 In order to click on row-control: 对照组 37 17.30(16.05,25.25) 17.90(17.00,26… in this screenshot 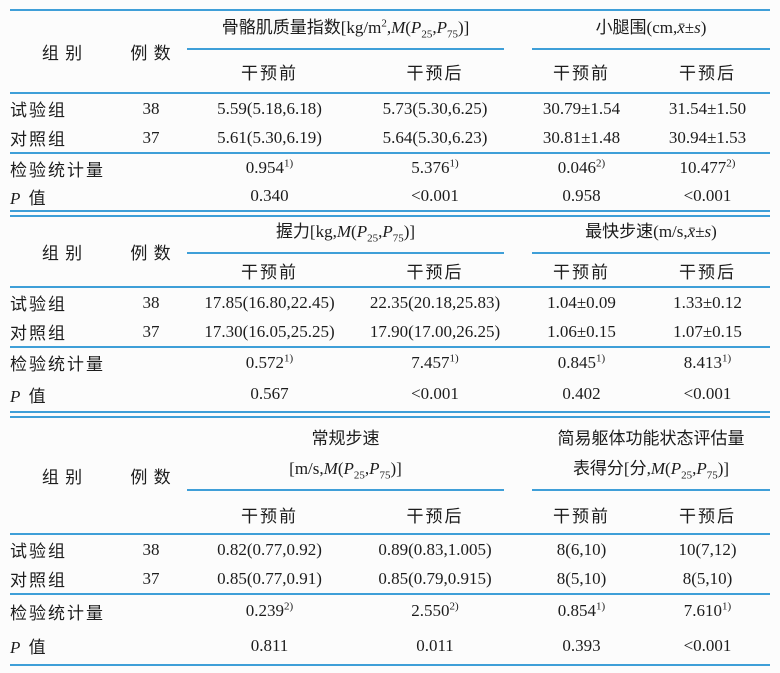, I will do `click(390, 332)`.